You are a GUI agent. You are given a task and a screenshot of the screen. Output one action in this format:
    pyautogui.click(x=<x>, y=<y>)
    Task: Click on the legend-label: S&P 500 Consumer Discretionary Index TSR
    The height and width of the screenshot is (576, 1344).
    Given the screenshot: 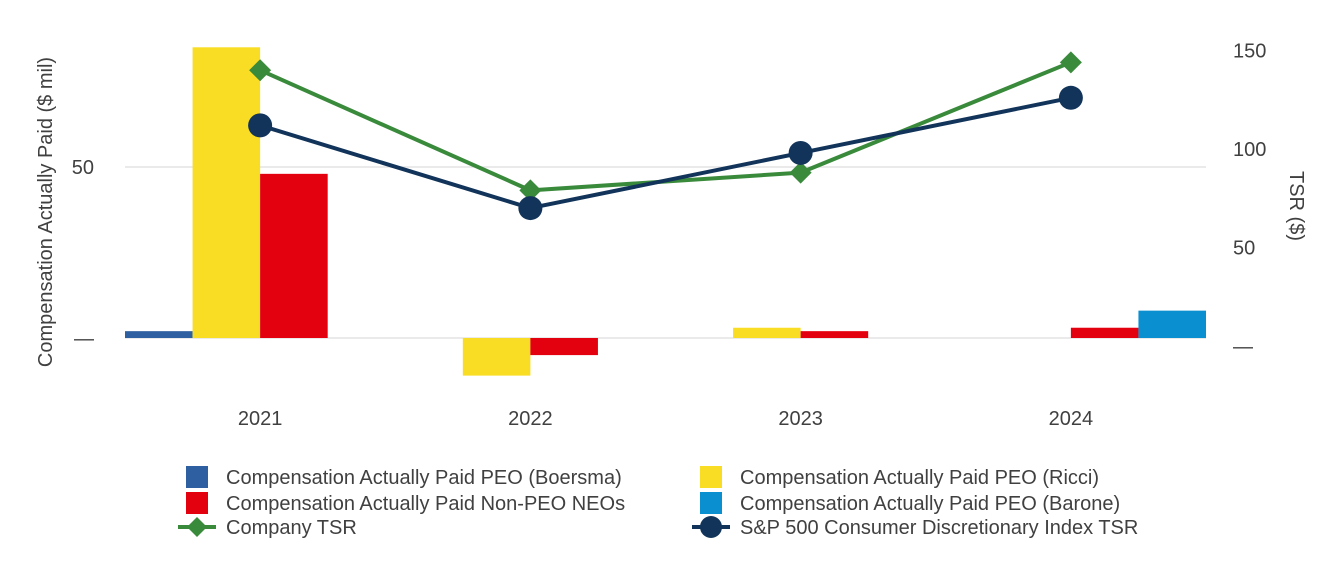 What is the action you would take?
    pyautogui.click(x=939, y=528)
    